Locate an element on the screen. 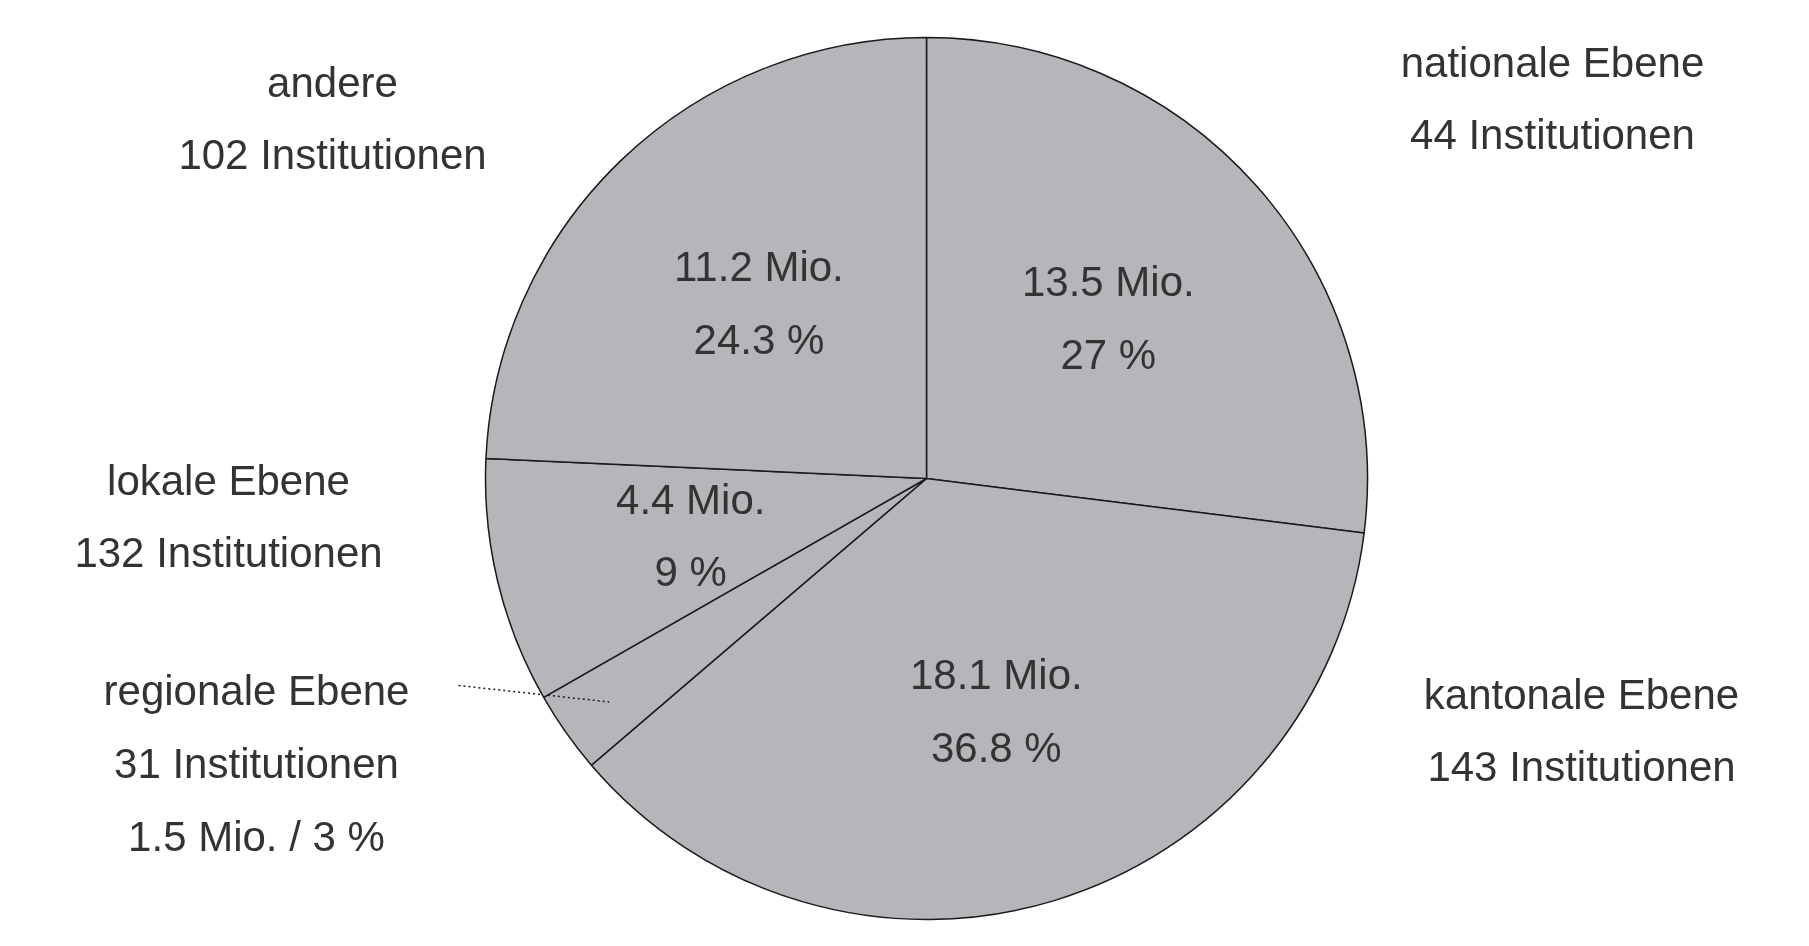  data-label: 13.5 Mio. 27 % is located at coordinates (1108, 318).